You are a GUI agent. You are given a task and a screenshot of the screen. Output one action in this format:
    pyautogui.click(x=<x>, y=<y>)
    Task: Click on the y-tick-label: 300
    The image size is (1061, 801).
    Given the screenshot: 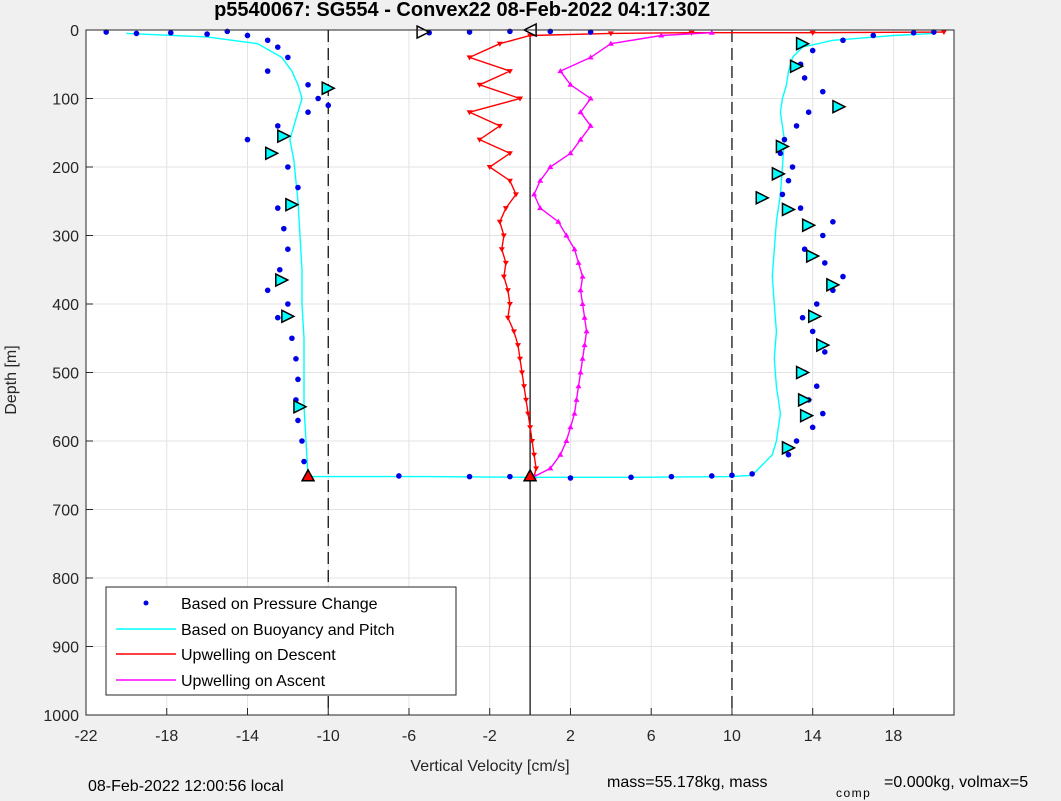 What is the action you would take?
    pyautogui.click(x=65, y=237)
    